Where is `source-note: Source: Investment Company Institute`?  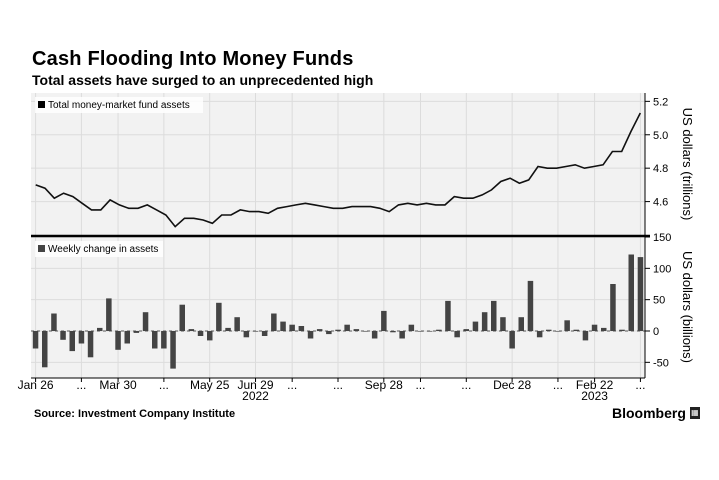 source-note: Source: Investment Company Institute is located at coordinates (135, 414).